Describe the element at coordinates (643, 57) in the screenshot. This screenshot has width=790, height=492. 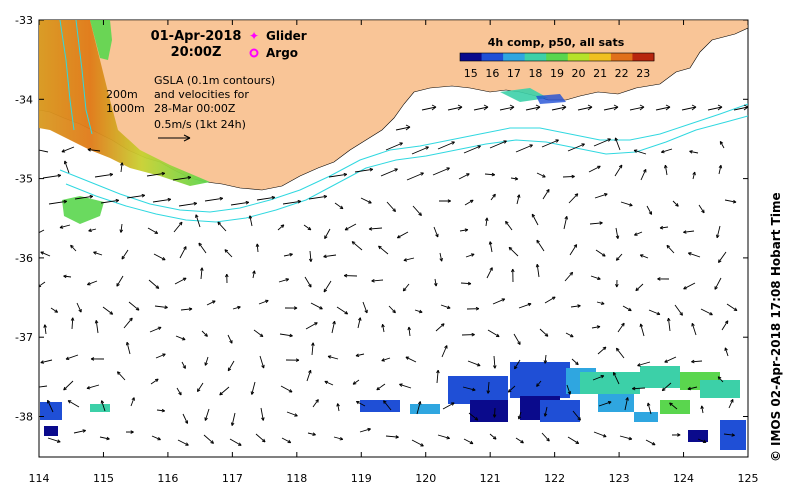
I see `colorbar-swatch` at that location.